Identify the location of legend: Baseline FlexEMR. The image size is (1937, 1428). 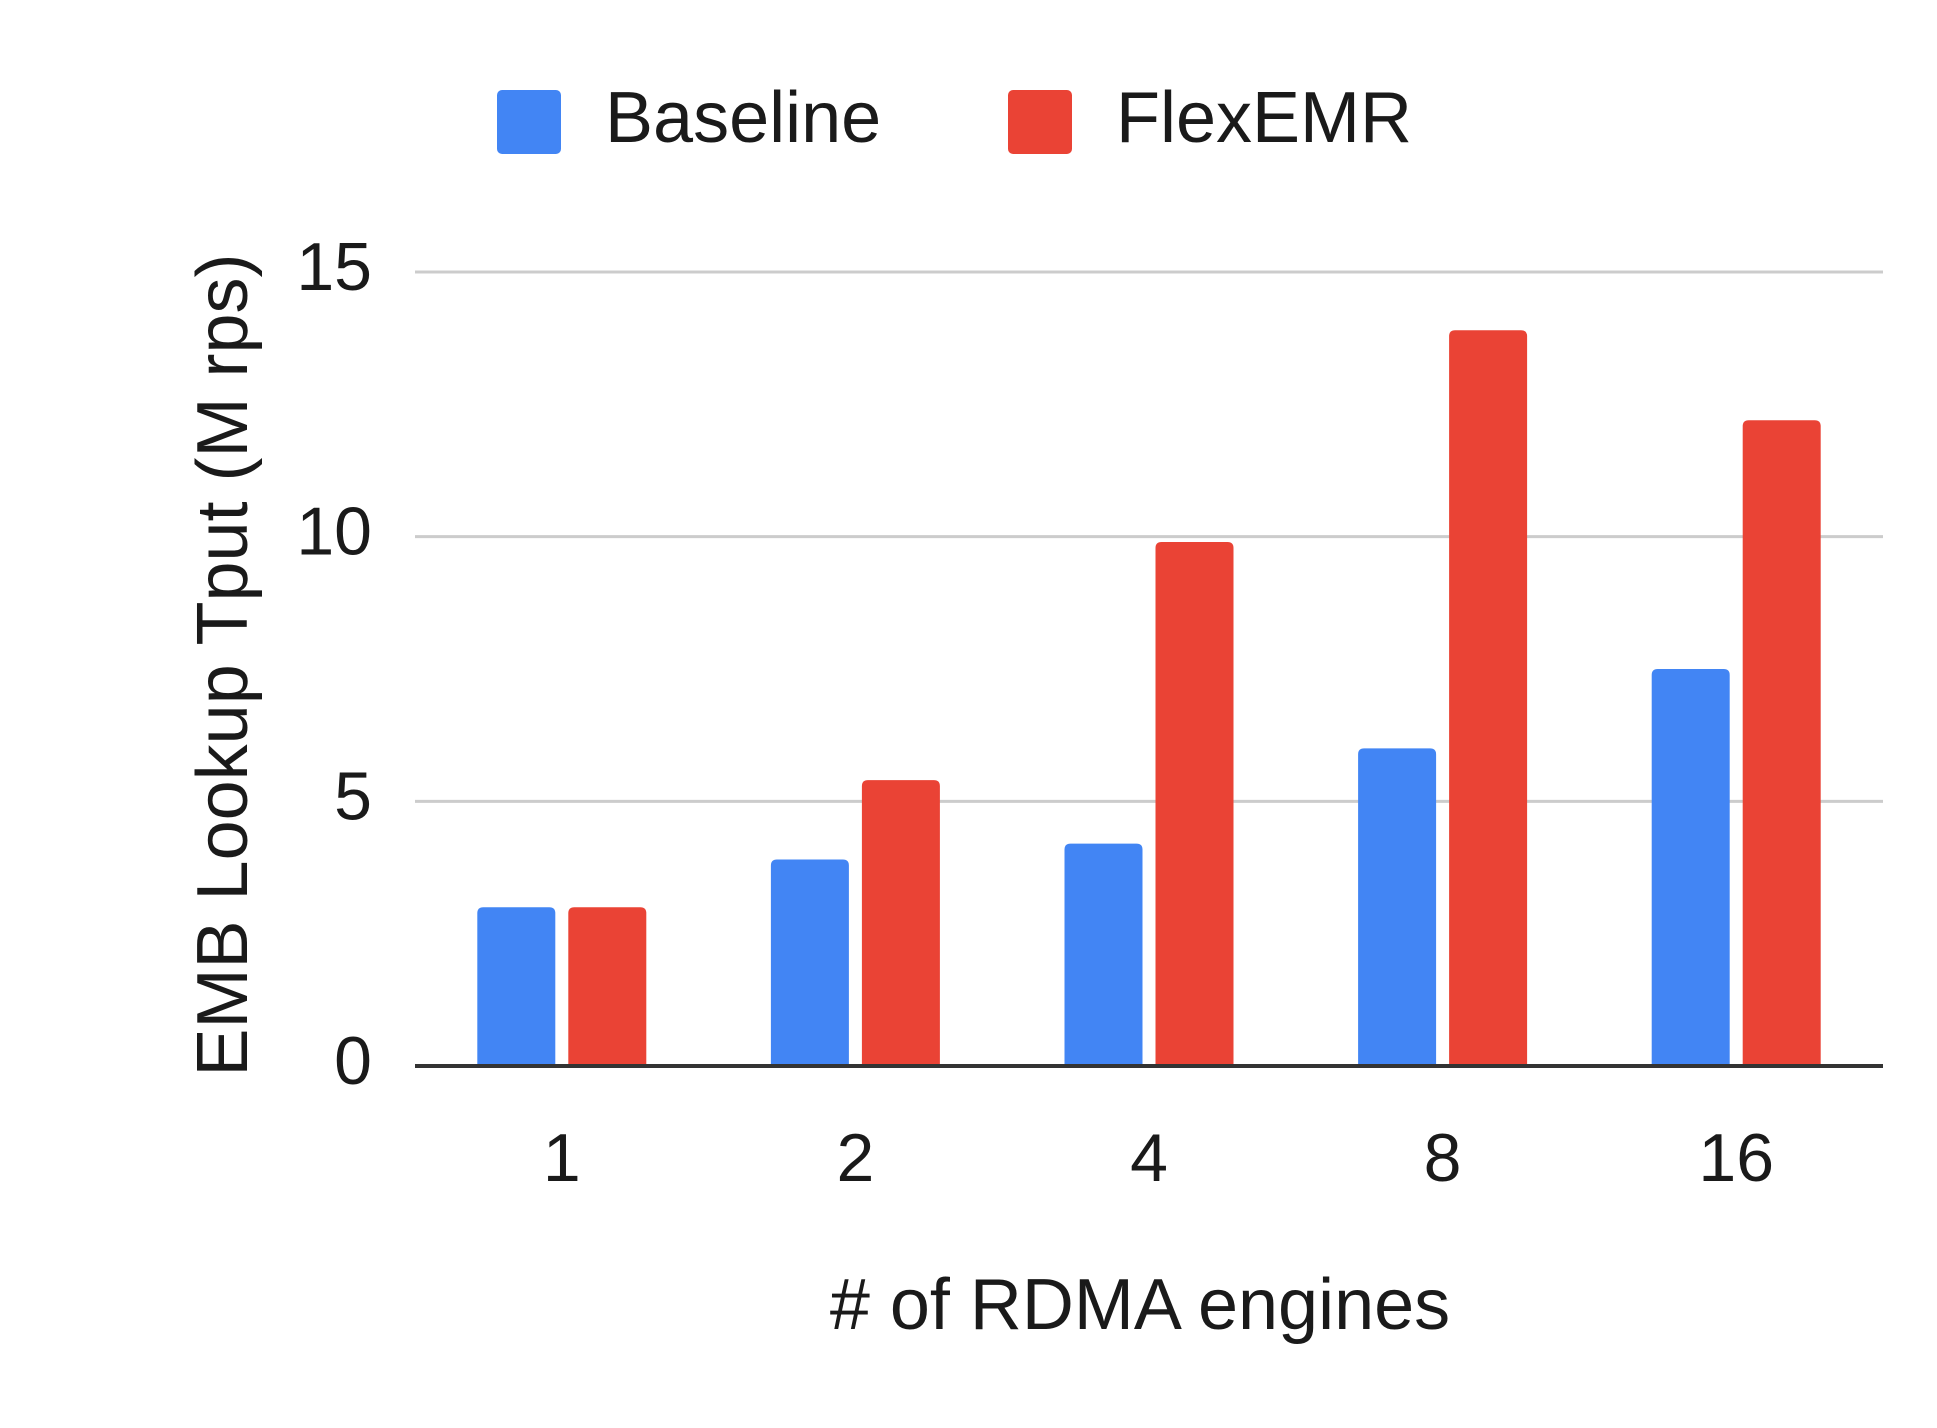
(954, 118).